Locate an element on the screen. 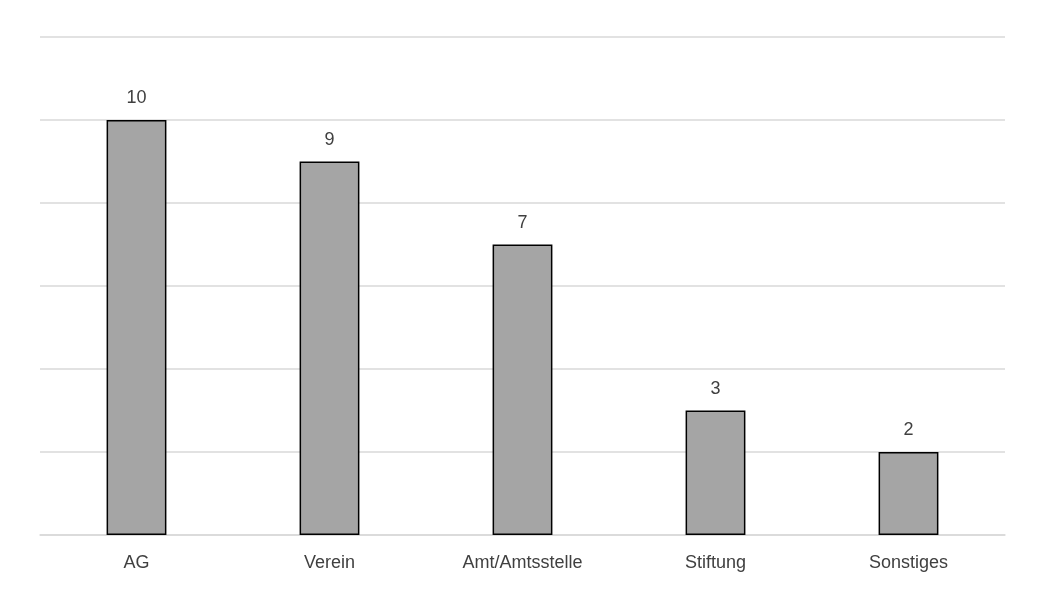  data-label: 2 is located at coordinates (908, 429).